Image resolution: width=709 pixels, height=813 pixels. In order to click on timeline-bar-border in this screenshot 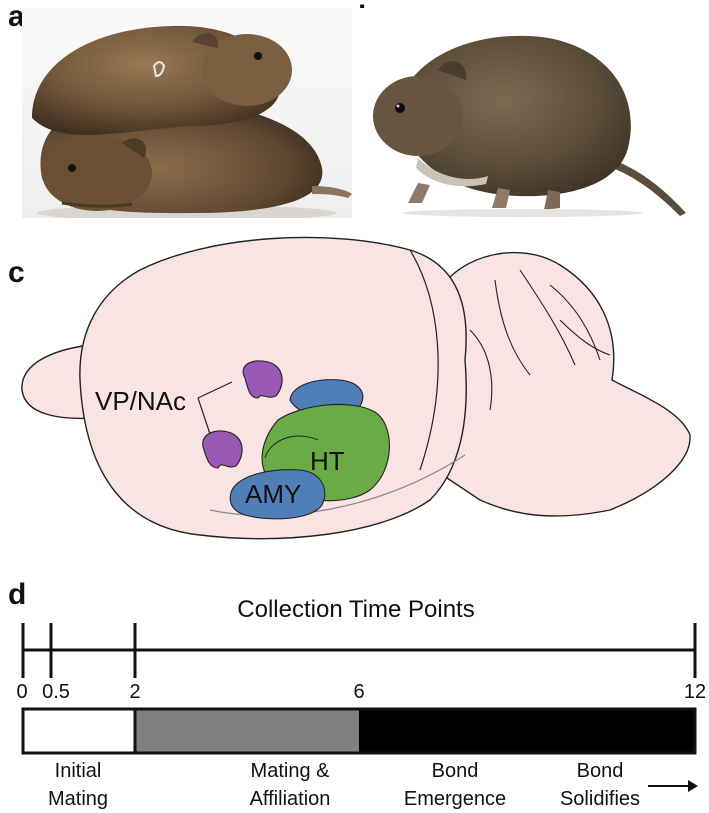, I will do `click(359, 731)`.